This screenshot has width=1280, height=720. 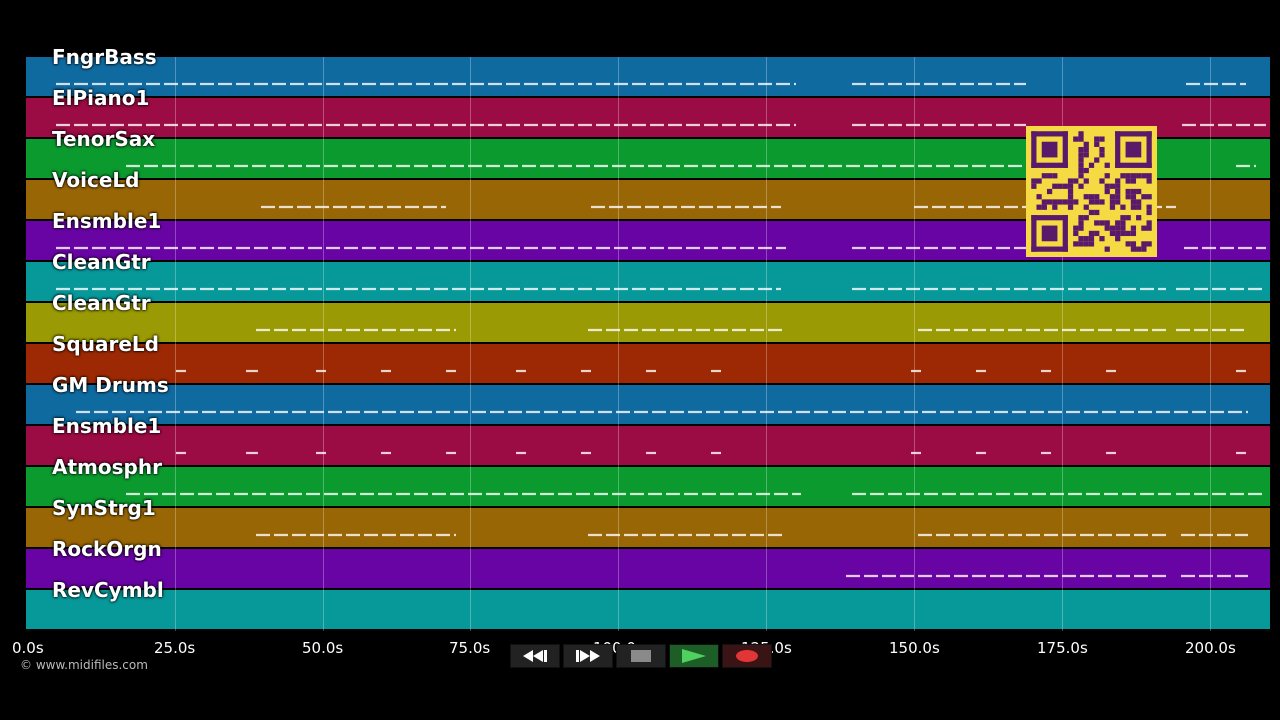 What do you see at coordinates (84, 665) in the screenshot?
I see `copyright-text: © www.midifiles.com` at bounding box center [84, 665].